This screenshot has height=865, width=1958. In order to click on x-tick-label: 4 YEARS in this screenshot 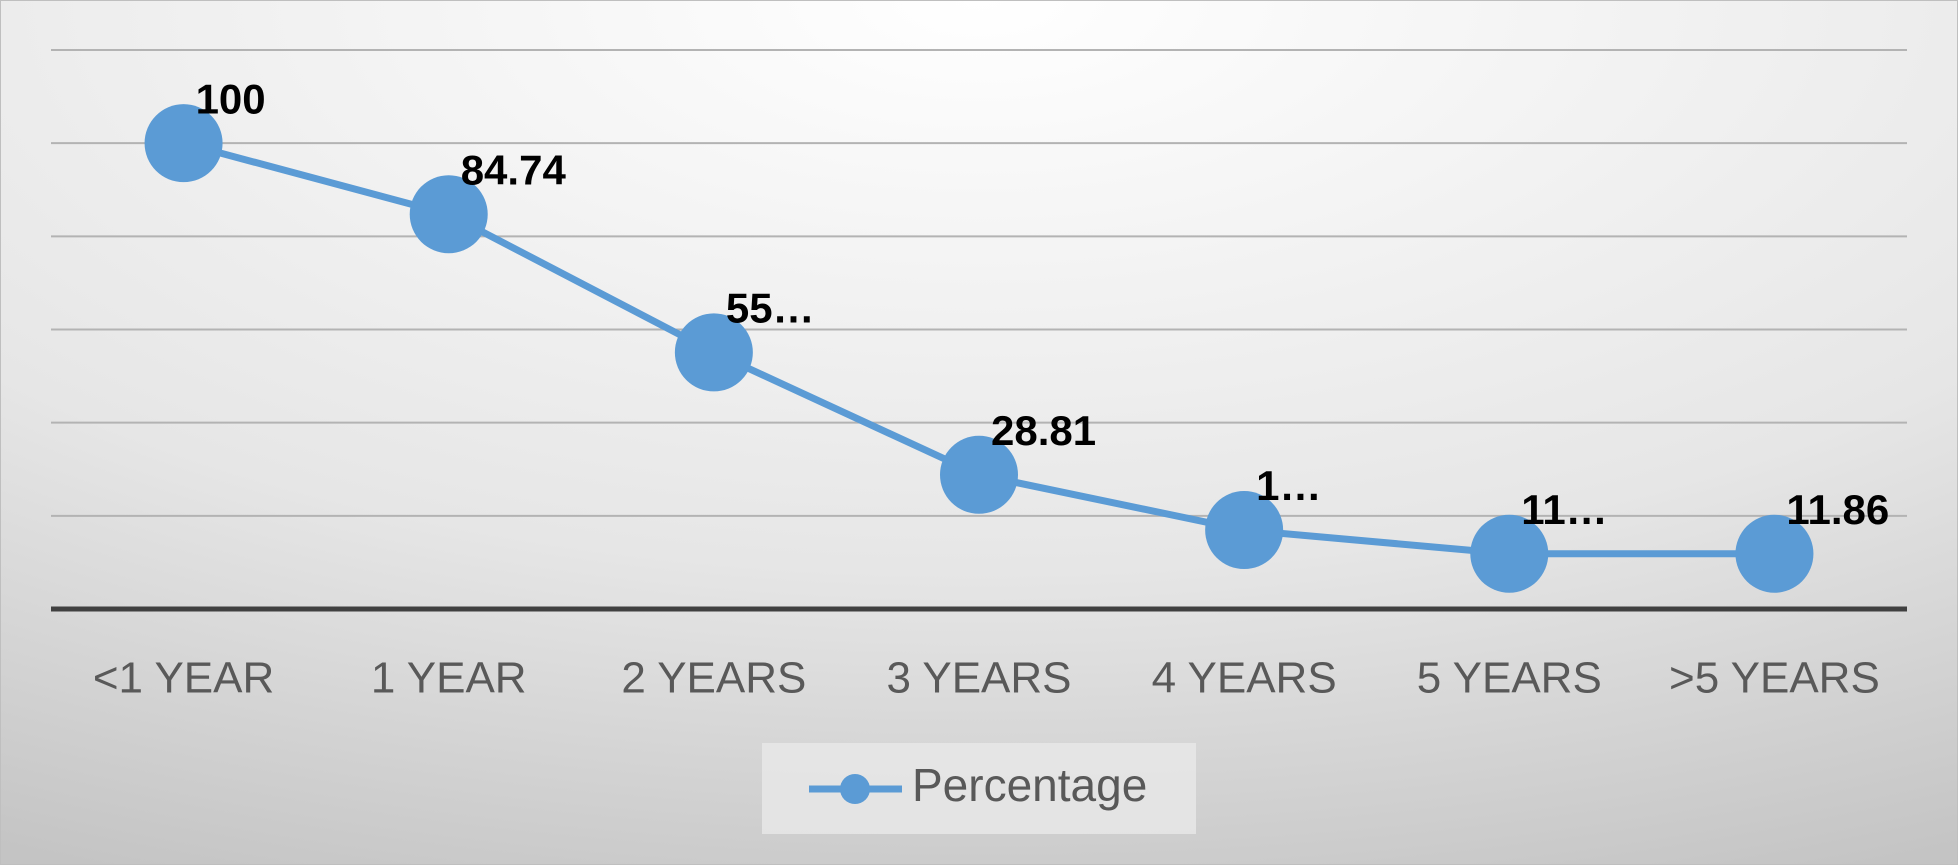, I will do `click(1244, 678)`.